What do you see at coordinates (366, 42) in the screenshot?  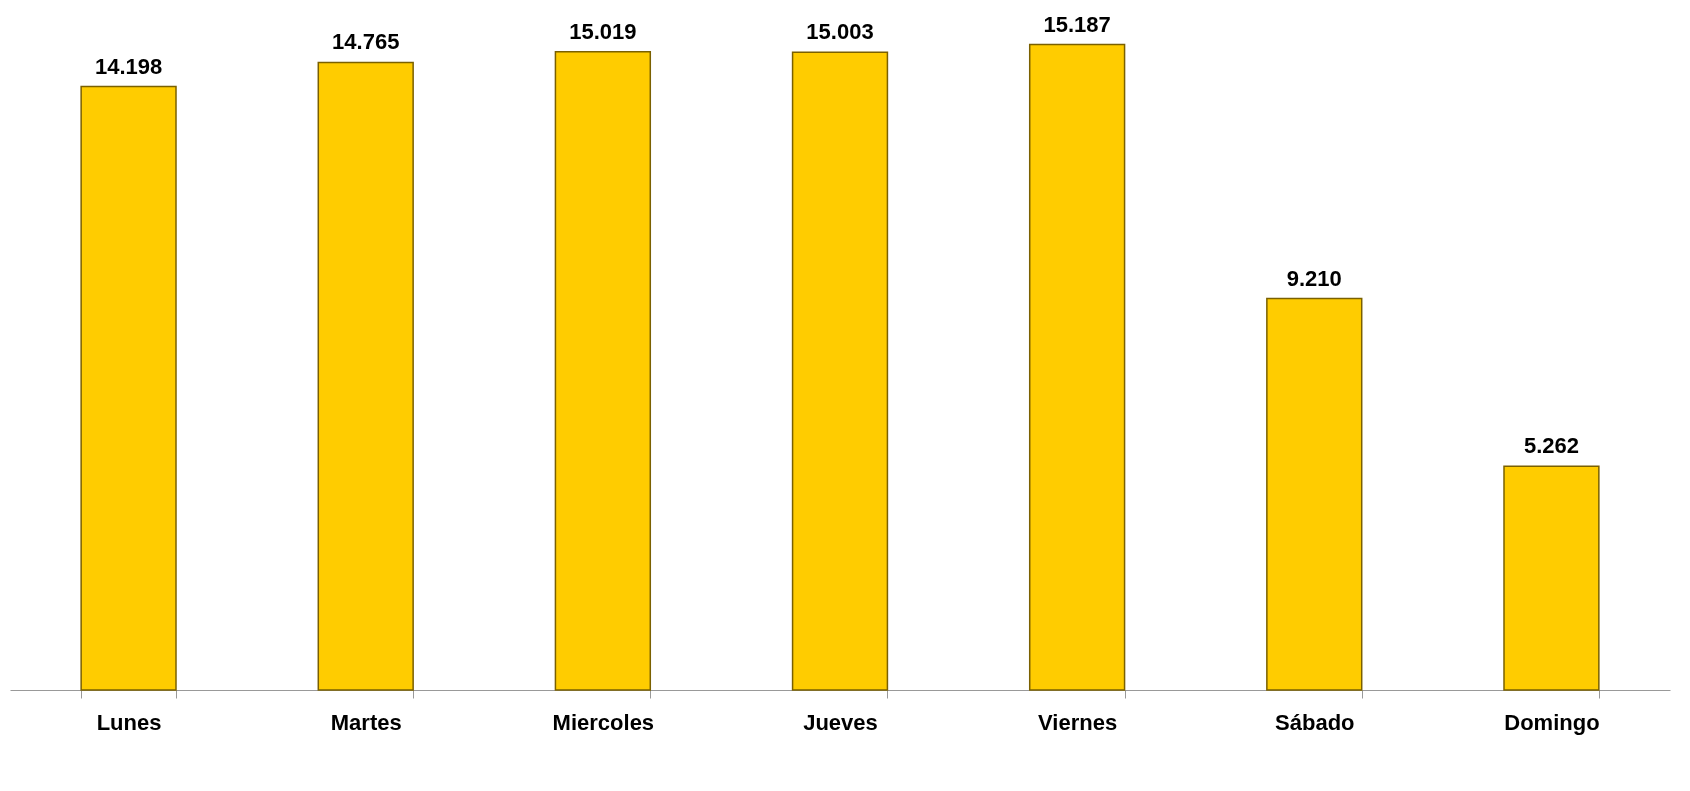 I see `data-label: 14.765` at bounding box center [366, 42].